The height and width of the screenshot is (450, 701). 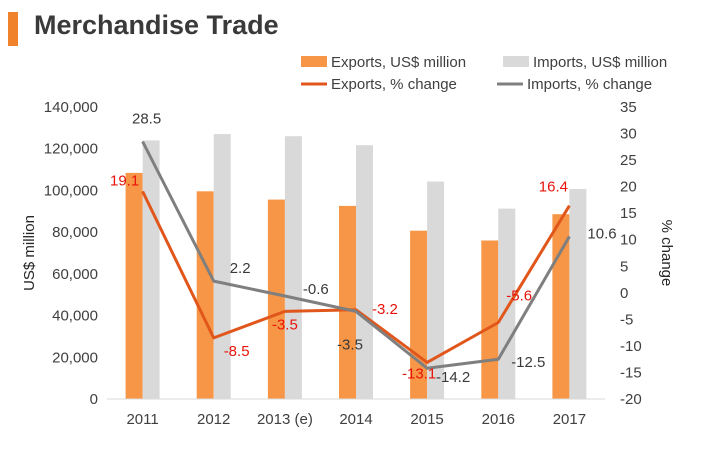 I want to click on exports-pct-label: -3.2, so click(x=385, y=309).